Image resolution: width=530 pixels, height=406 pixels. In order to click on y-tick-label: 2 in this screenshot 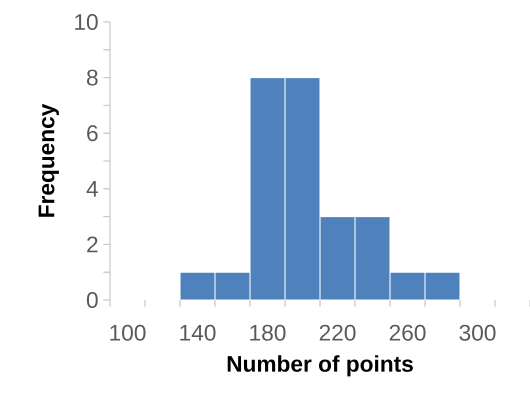, I will do `click(92, 244)`.